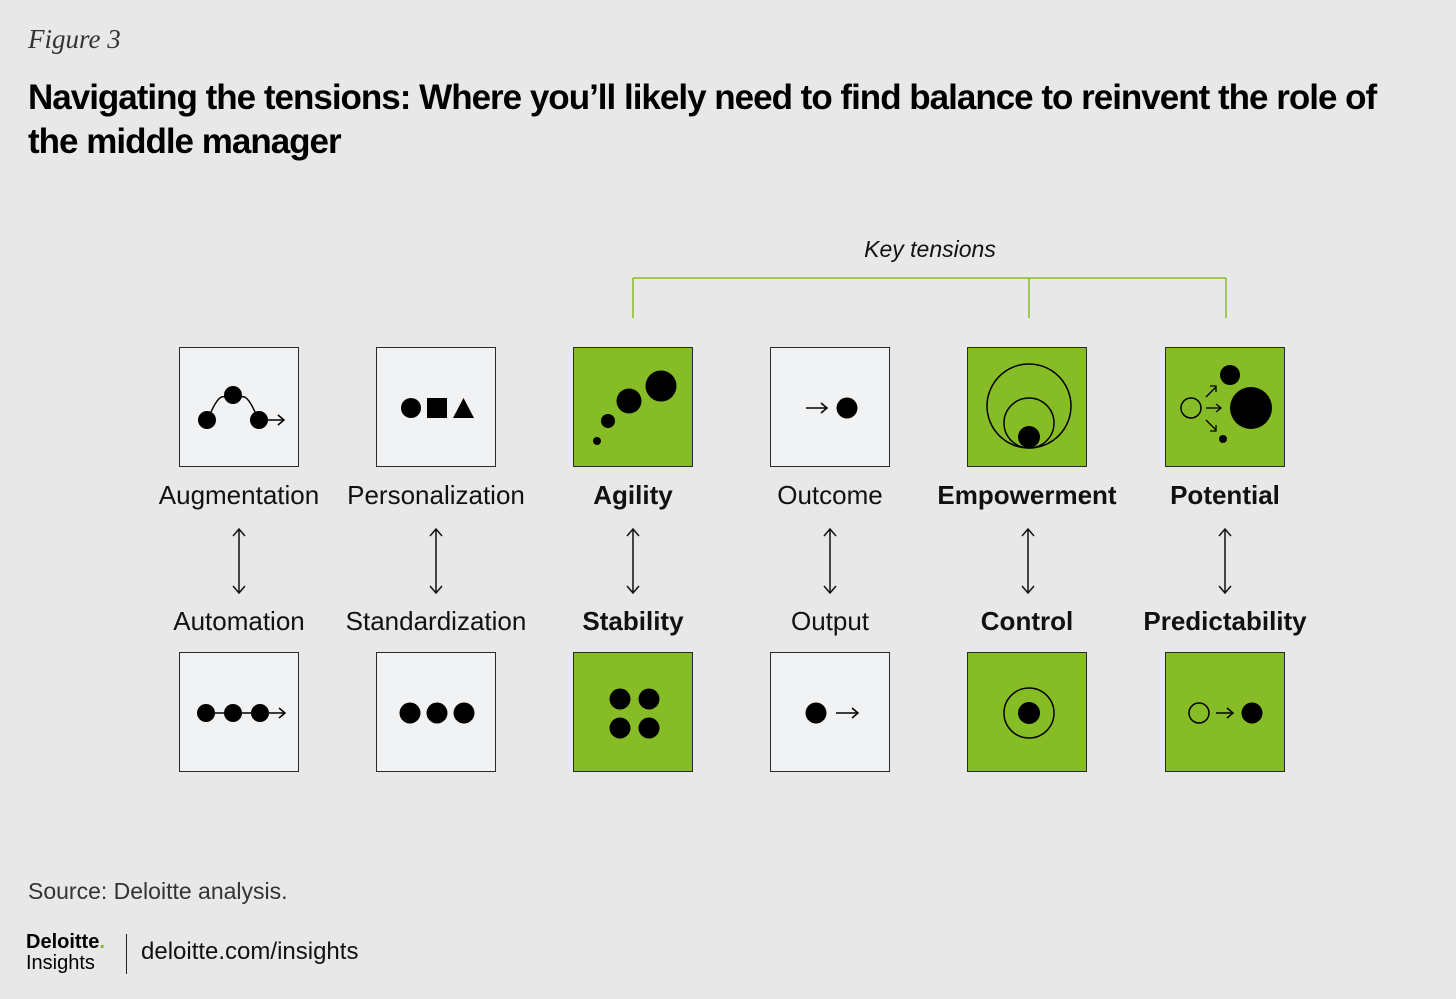 This screenshot has height=999, width=1456. I want to click on output-icon-box, so click(830, 712).